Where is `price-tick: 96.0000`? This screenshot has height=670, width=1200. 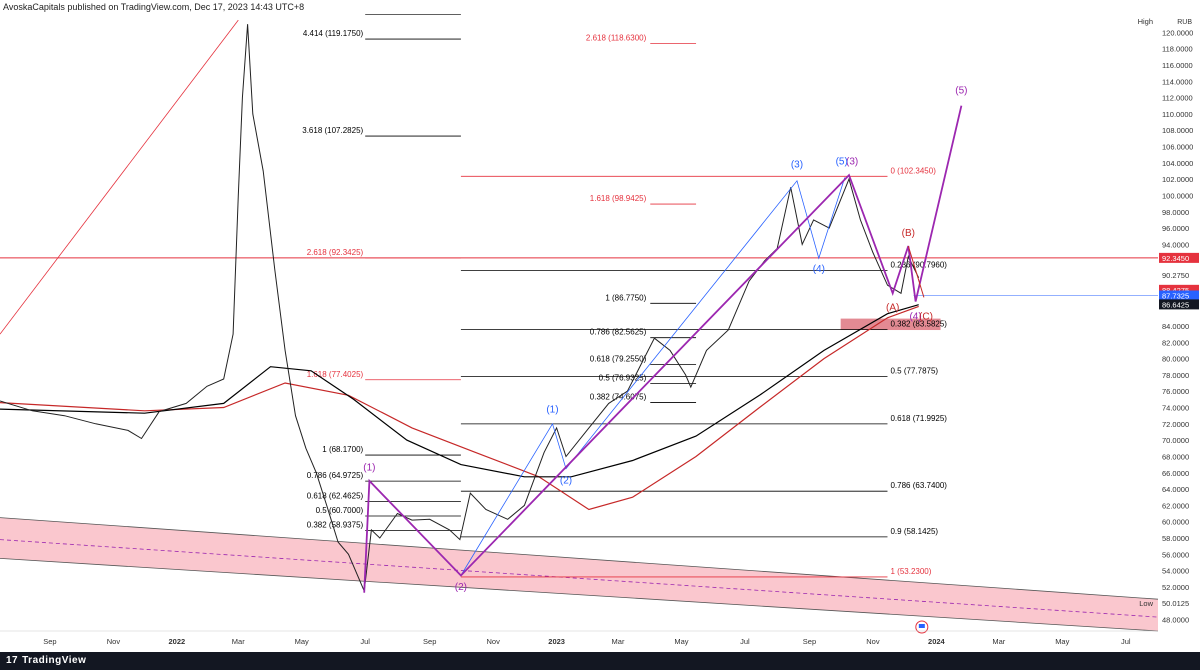 price-tick: 96.0000 is located at coordinates (1175, 228).